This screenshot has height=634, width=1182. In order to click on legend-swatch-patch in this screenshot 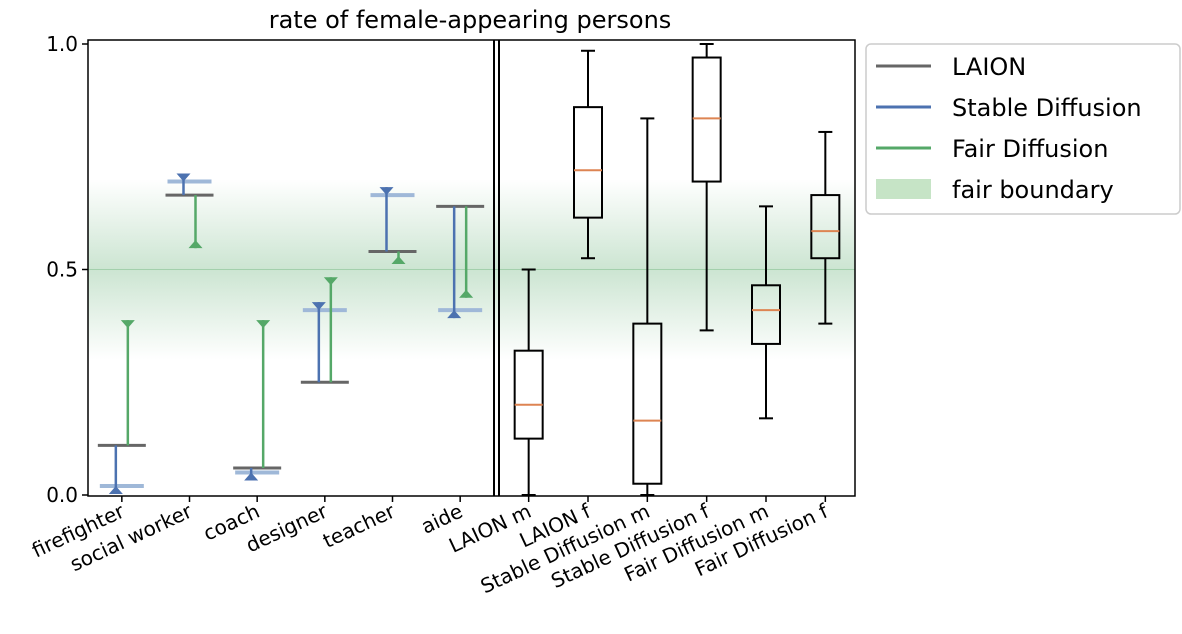, I will do `click(903, 189)`.